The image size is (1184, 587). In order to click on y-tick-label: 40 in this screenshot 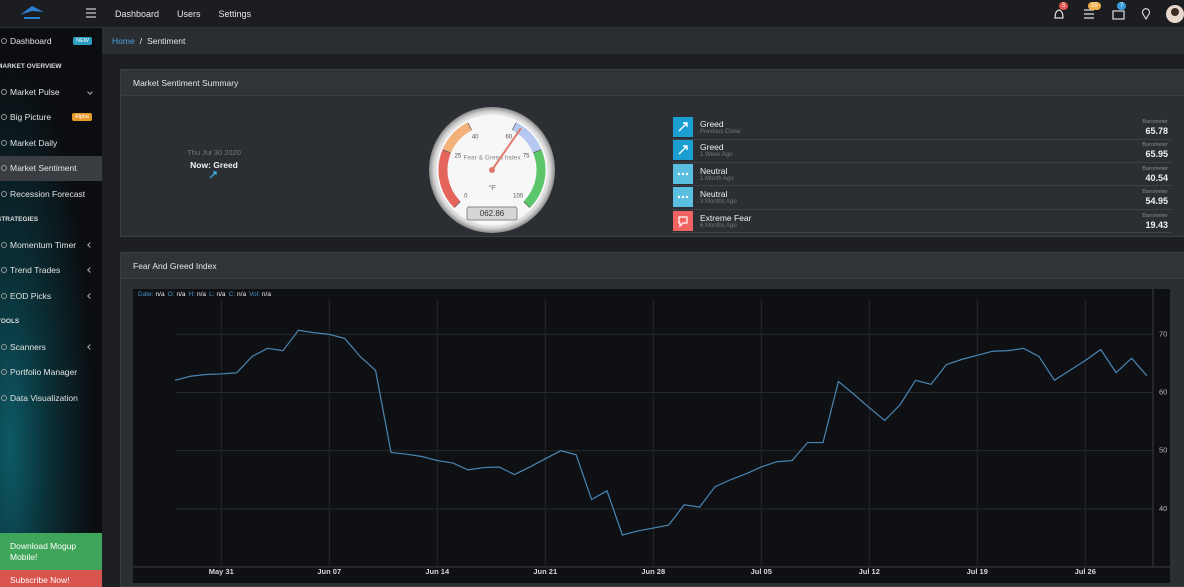, I will do `click(1163, 508)`.